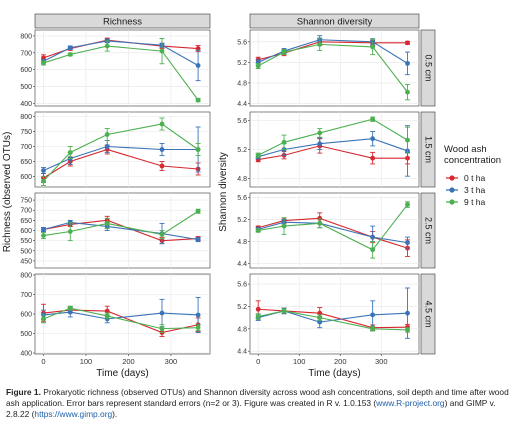  Describe the element at coordinates (475, 178) in the screenshot. I see `legend-label: 0 t ha` at that location.